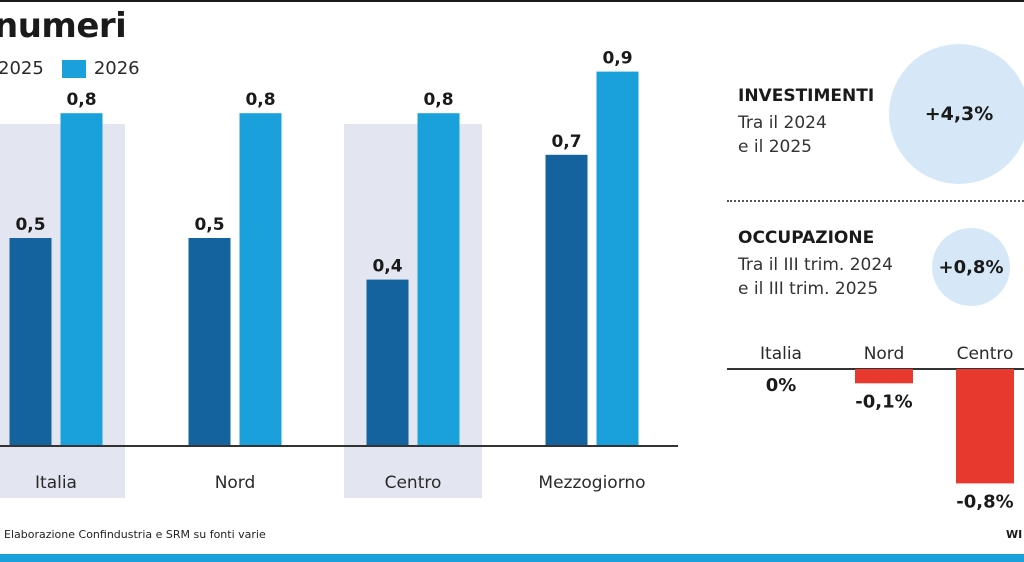 The image size is (1024, 562). Describe the element at coordinates (875, 428) in the screenshot. I see `occupazione-bar-chart: Italia 0% Nord -0,1% Centro -0,8%` at that location.